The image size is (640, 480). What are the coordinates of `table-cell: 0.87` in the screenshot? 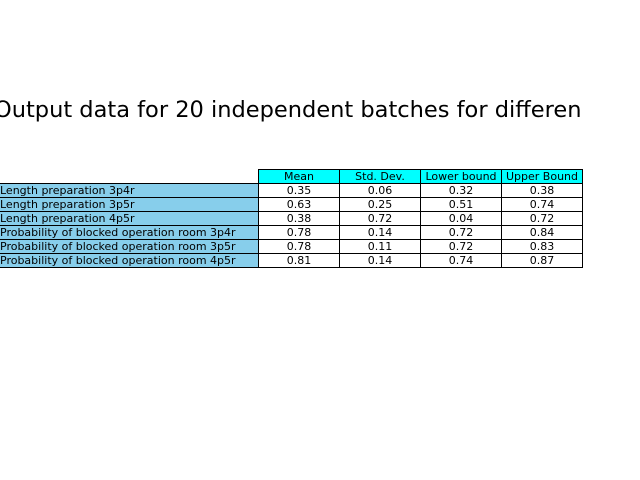 It's located at (542, 260).